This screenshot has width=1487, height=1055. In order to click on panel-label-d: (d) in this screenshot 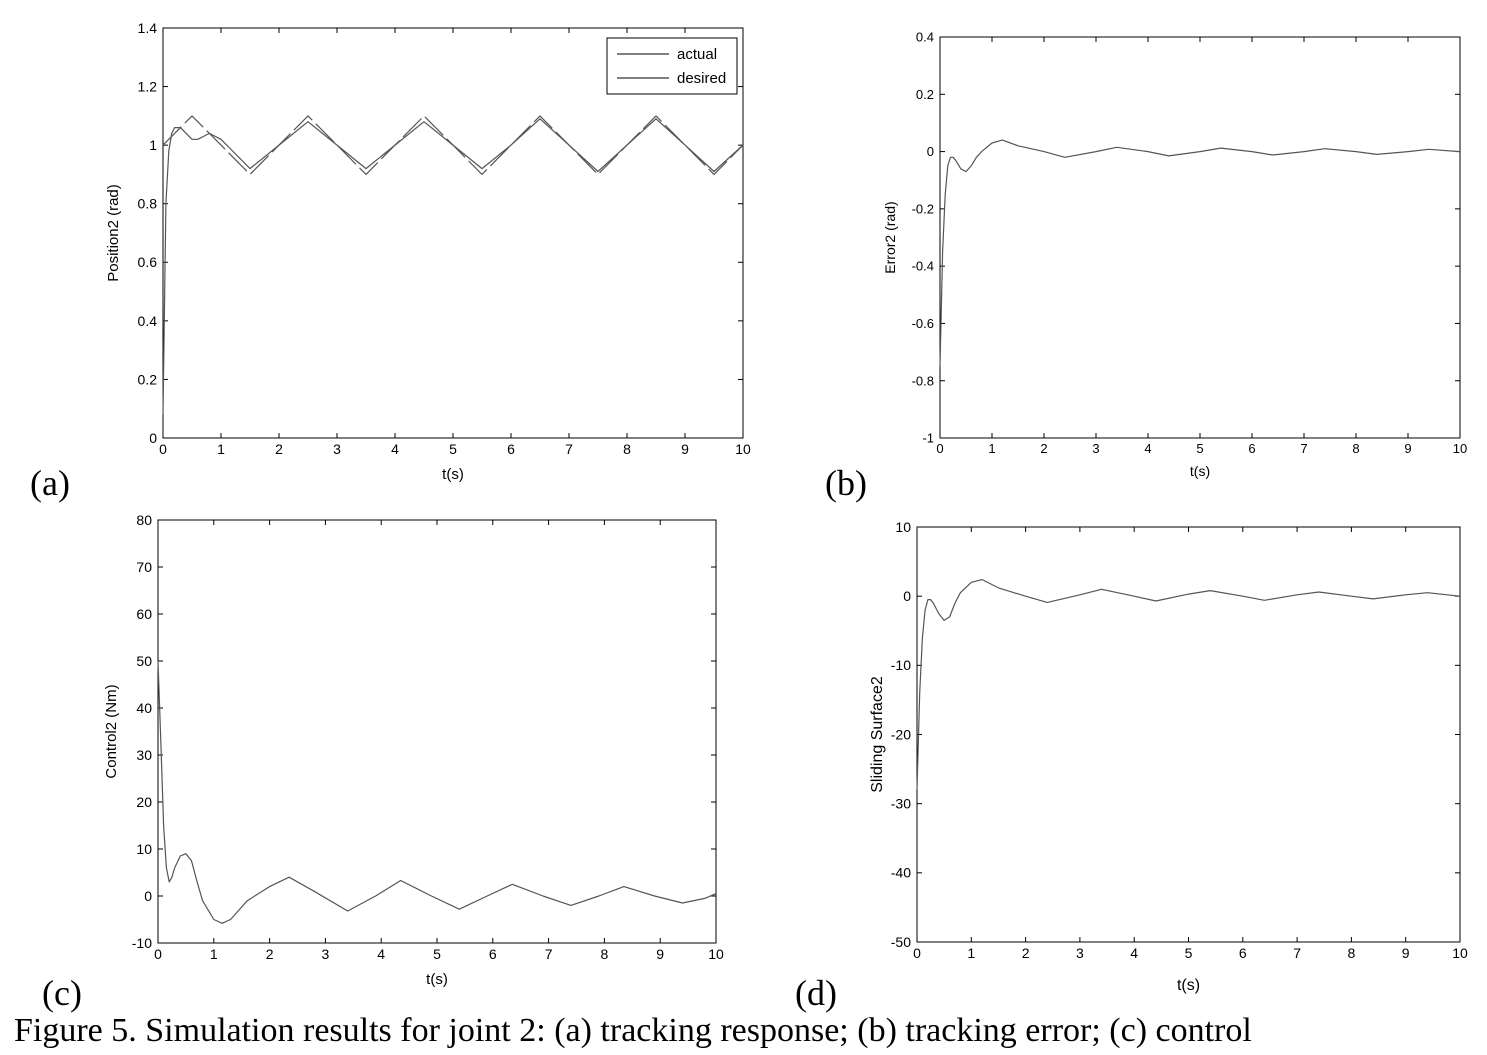, I will do `click(816, 993)`.